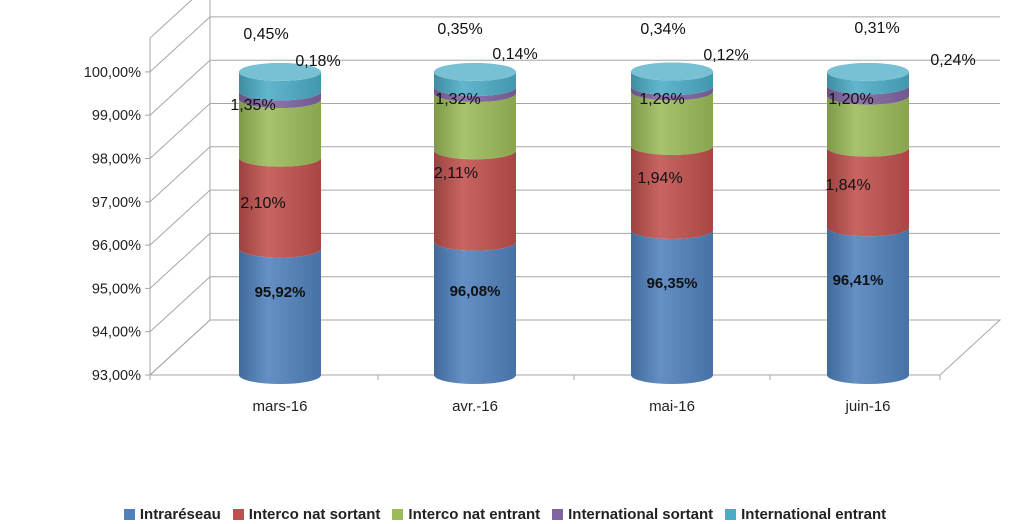  I want to click on data-label: 96,35%, so click(672, 283).